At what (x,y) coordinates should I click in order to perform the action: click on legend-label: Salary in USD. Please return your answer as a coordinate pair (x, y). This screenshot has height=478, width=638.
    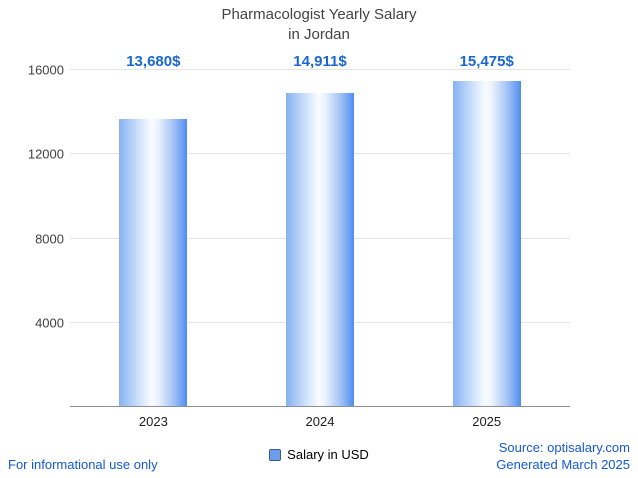
    Looking at the image, I should click on (328, 454).